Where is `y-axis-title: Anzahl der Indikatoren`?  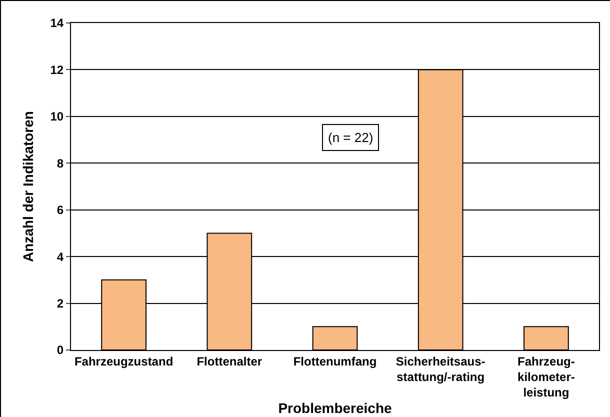 y-axis-title: Anzahl der Indikatoren is located at coordinates (28, 186).